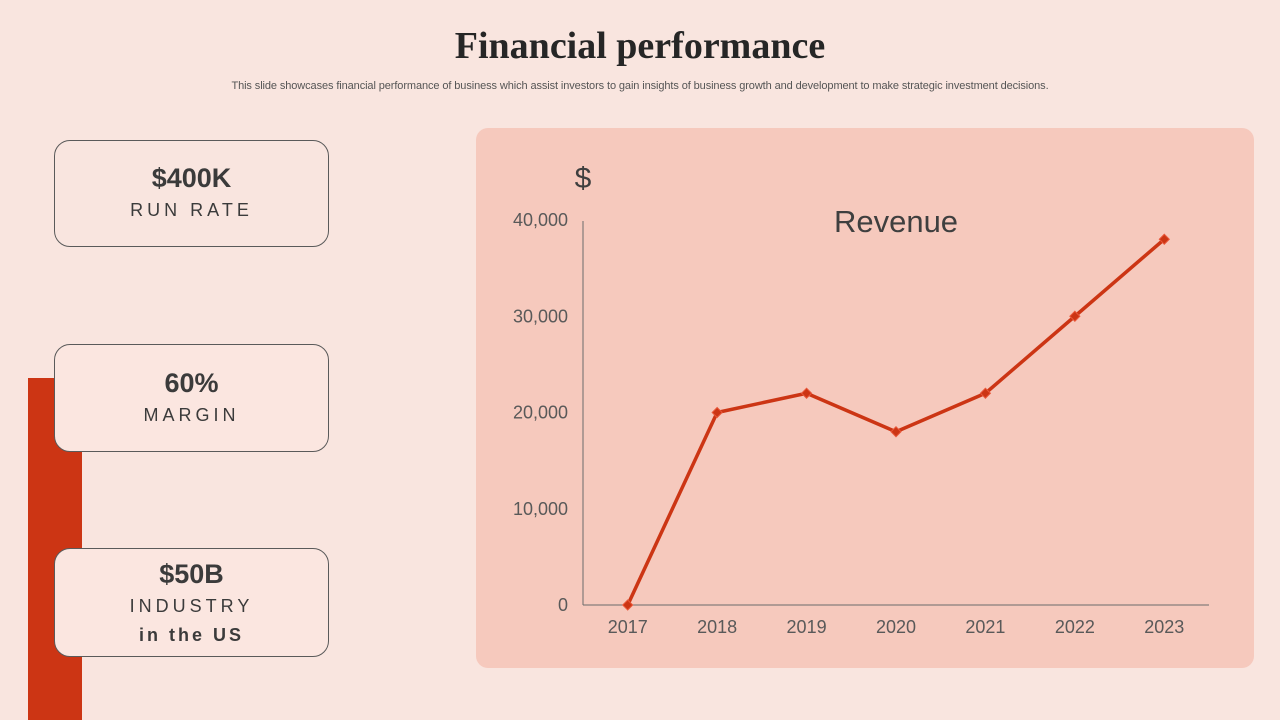  What do you see at coordinates (540, 509) in the screenshot?
I see `y-tick-label: 10,000` at bounding box center [540, 509].